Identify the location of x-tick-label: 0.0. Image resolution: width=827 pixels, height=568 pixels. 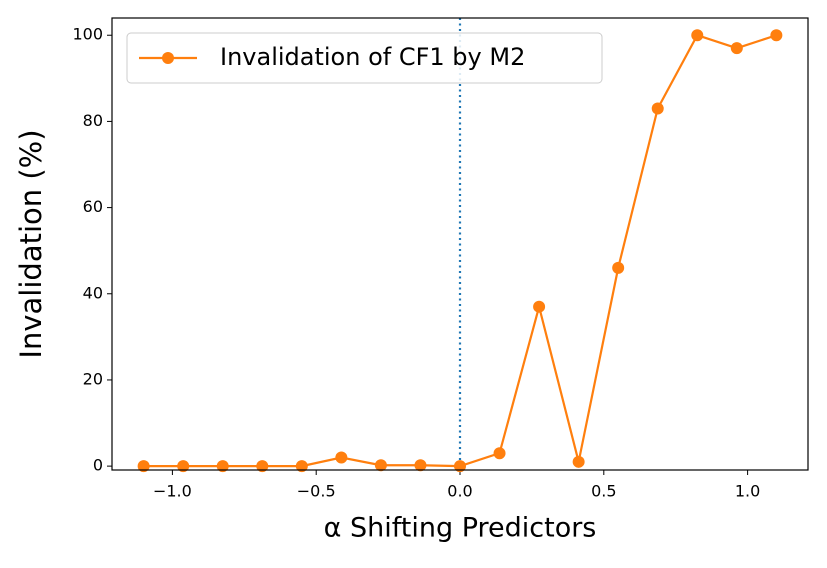
(459, 491).